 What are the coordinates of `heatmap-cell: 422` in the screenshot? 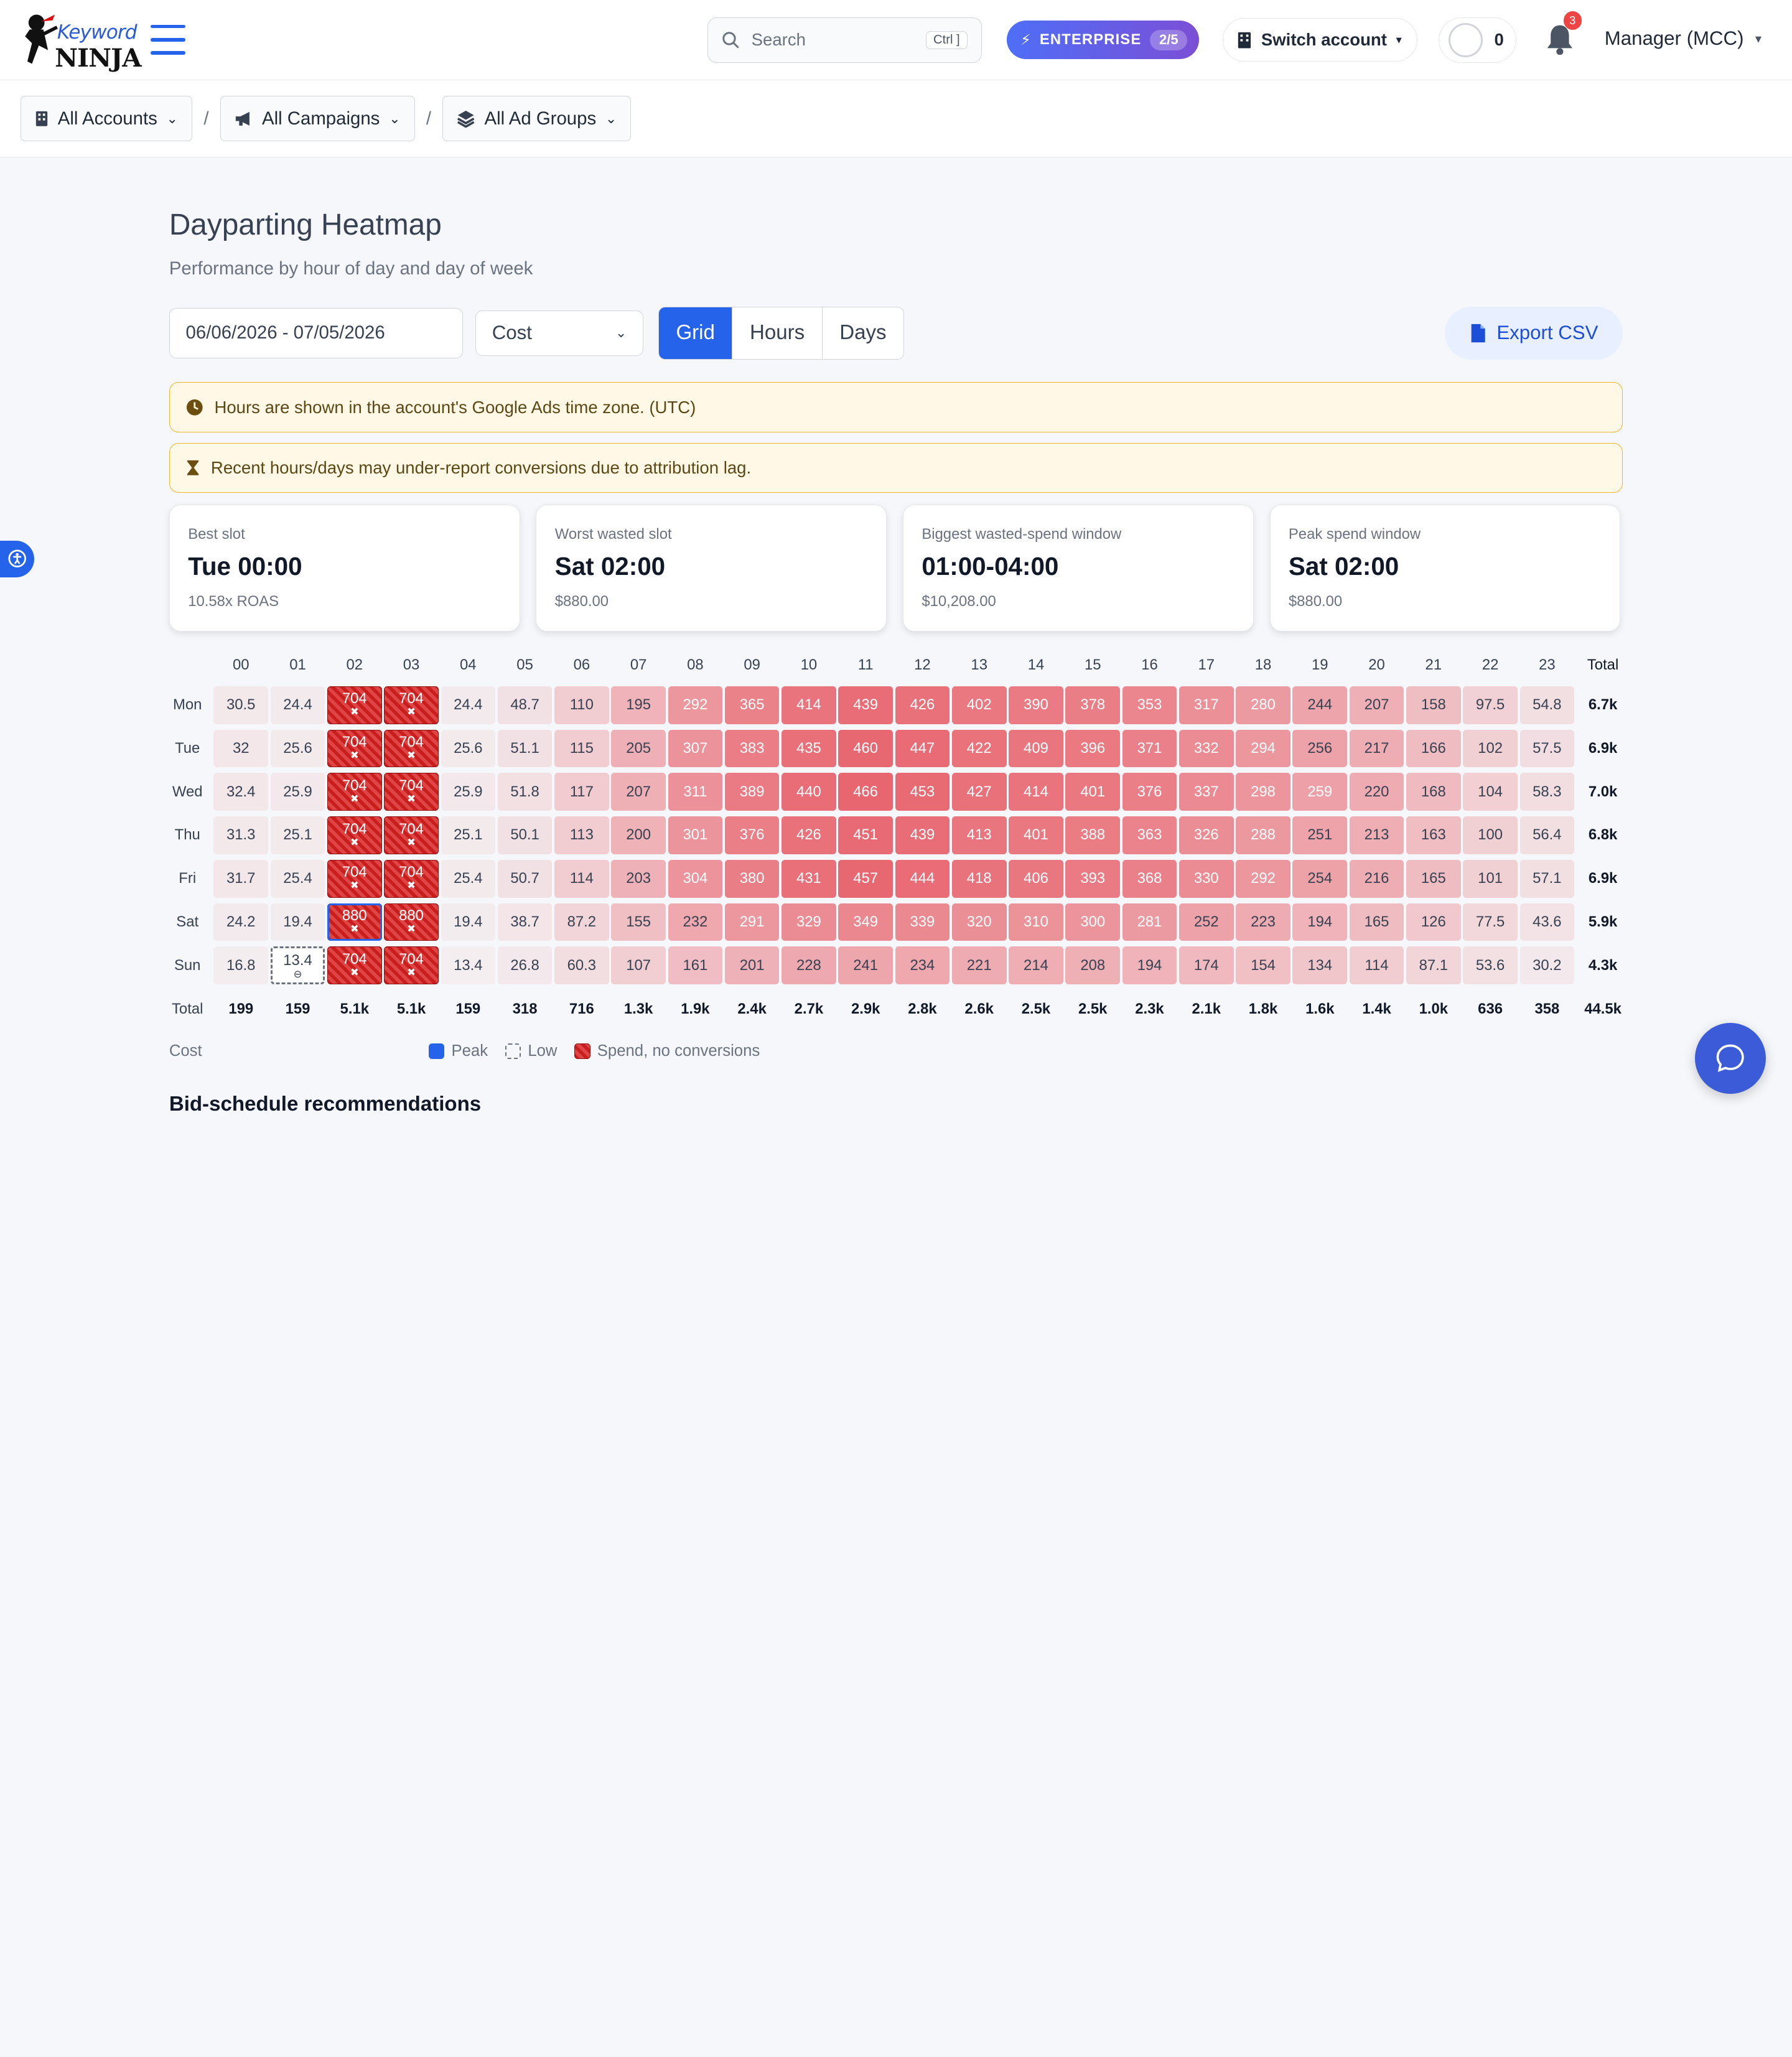 It's located at (979, 748).